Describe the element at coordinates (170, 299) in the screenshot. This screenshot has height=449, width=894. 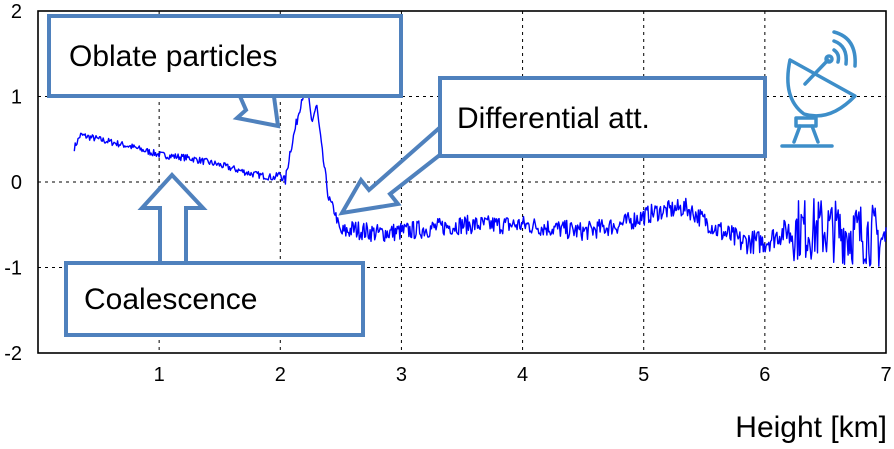
I see `annotation-coalescence-text: Coalescence` at that location.